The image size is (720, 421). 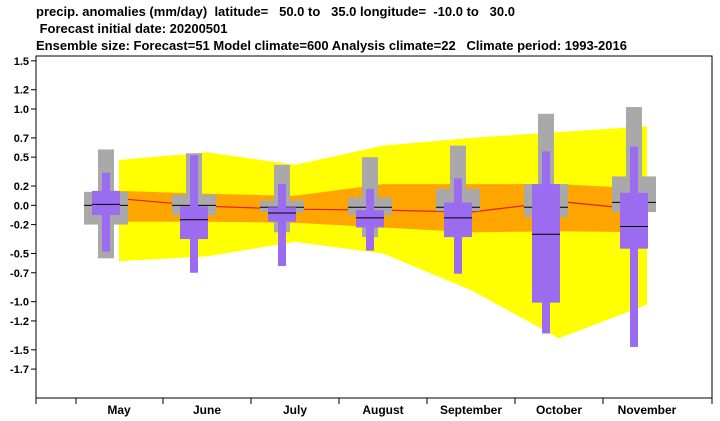 What do you see at coordinates (194, 223) in the screenshot?
I see `forecast-box-june` at bounding box center [194, 223].